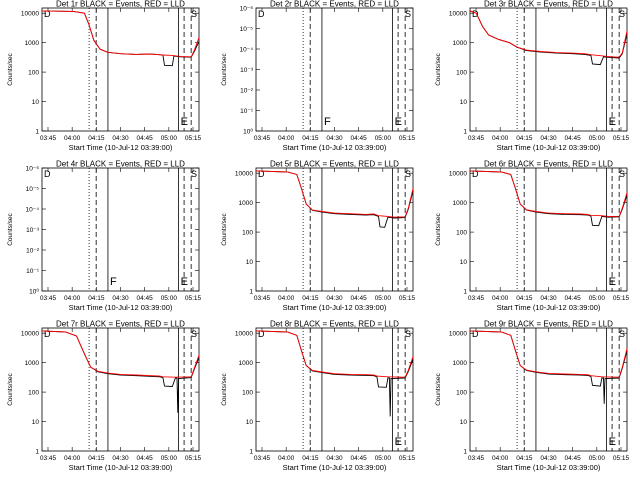  Describe the element at coordinates (548, 164) in the screenshot. I see `chart-title: Det 6r BLACK = Events, RED = LLD` at that location.